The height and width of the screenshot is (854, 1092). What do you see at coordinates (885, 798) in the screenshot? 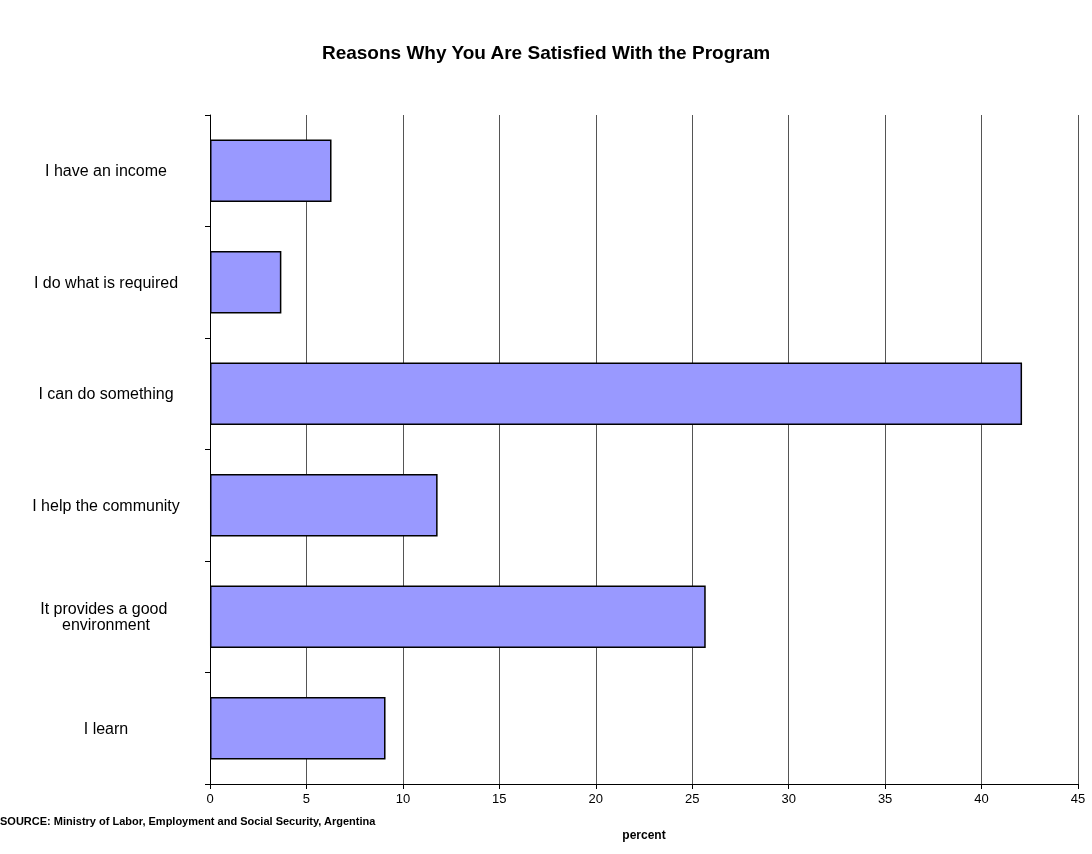
I see `x-tick-label: 35` at bounding box center [885, 798].